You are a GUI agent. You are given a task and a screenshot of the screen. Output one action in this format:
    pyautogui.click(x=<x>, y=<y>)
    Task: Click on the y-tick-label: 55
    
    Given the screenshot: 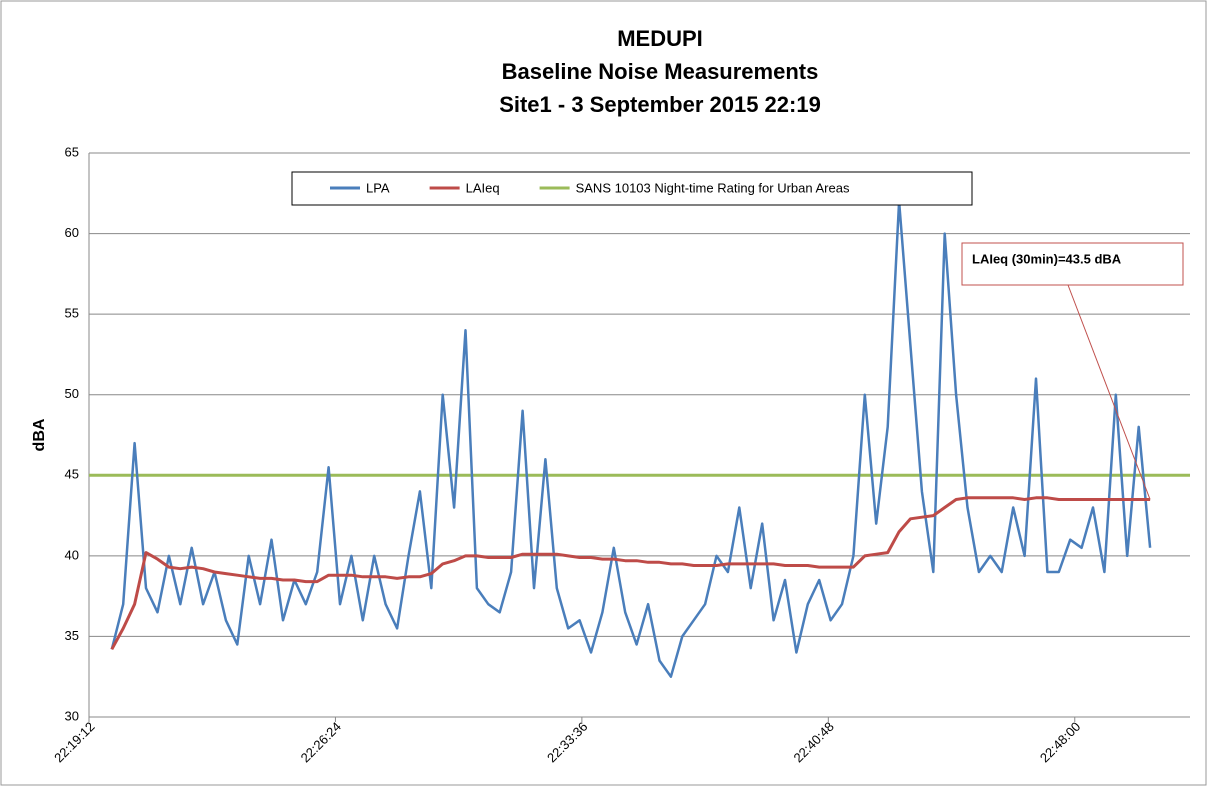 What is the action you would take?
    pyautogui.click(x=72, y=313)
    